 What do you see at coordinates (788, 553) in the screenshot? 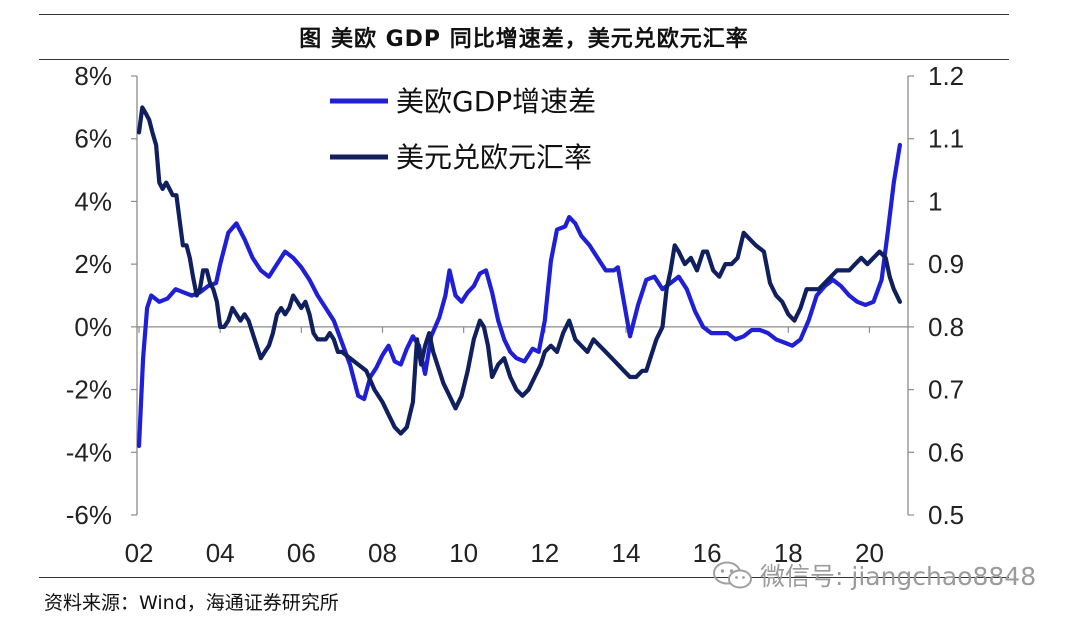
I see `x-tick-label: 18` at bounding box center [788, 553].